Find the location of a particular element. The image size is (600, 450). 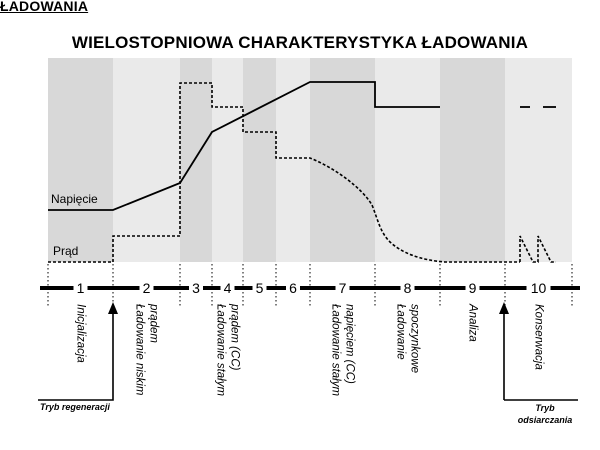

stage-number: 3 is located at coordinates (196, 288).